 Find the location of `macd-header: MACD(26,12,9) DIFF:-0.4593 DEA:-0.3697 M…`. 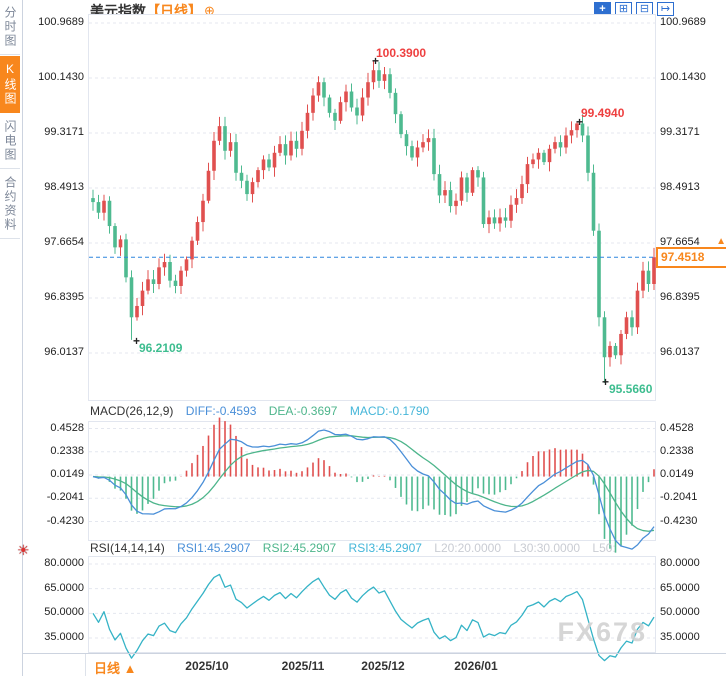

macd-header: MACD(26,12,9) DIFF:-0.4593 DEA:-0.3697 M… is located at coordinates (264, 411).